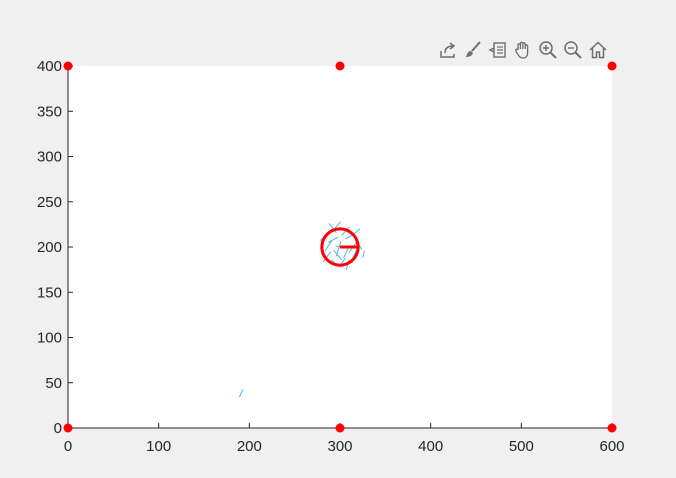 This screenshot has width=676, height=478. What do you see at coordinates (49, 202) in the screenshot?
I see `y-tick-label: 250` at bounding box center [49, 202].